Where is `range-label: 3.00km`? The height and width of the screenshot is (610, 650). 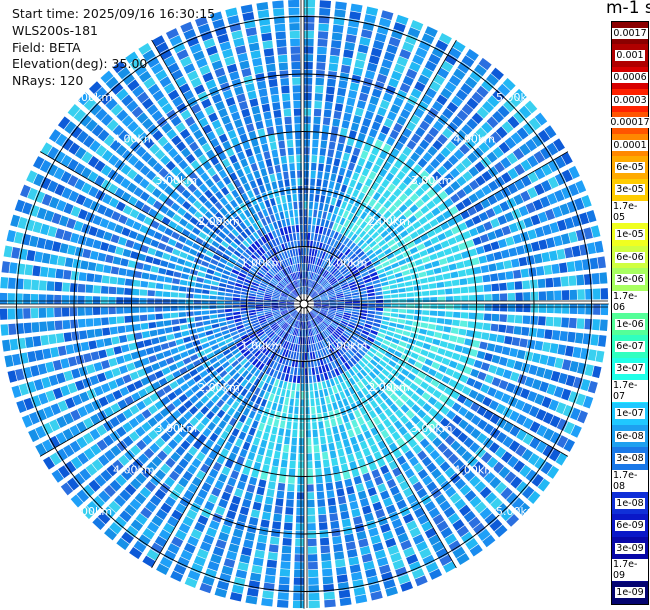 range-label: 3.00km is located at coordinates (177, 428).